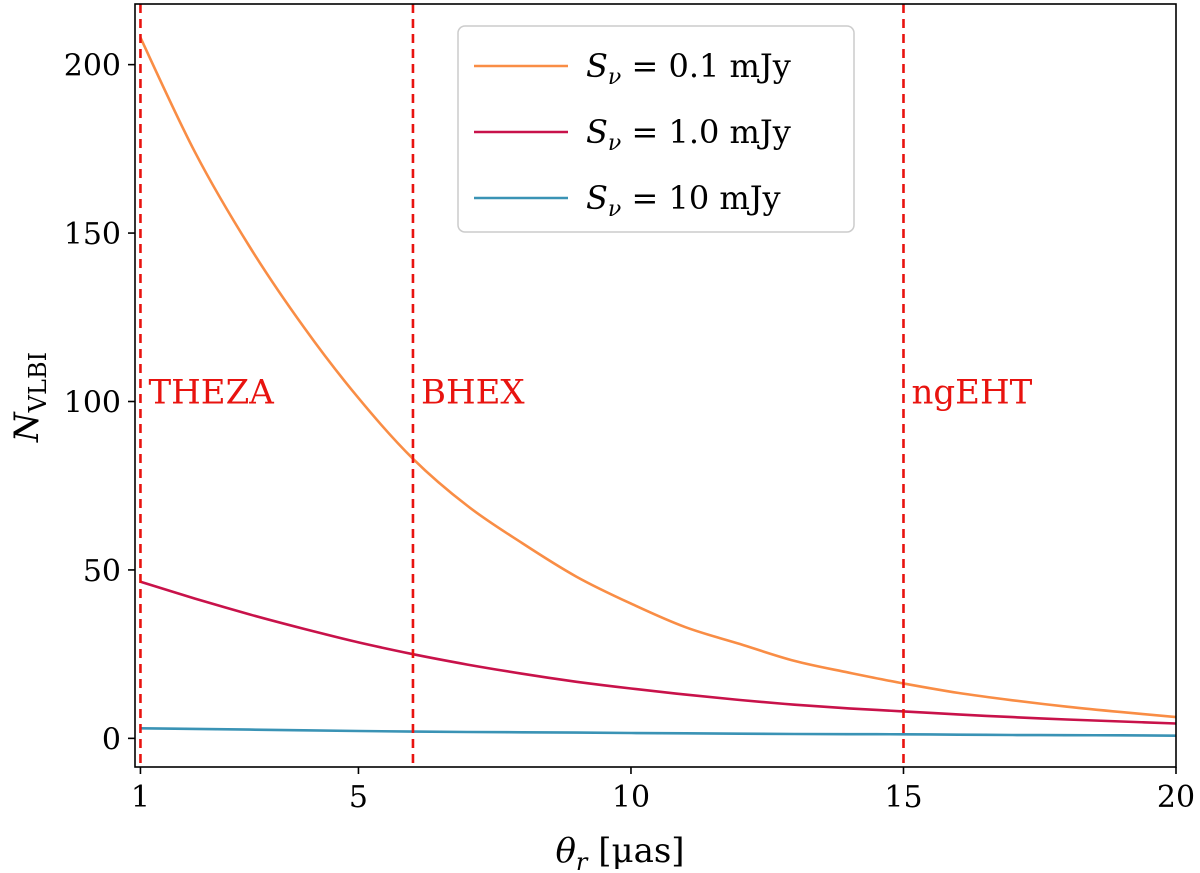 Image resolution: width=1200 pixels, height=873 pixels. I want to click on x-axis-symbol: θ, so click(565, 851).